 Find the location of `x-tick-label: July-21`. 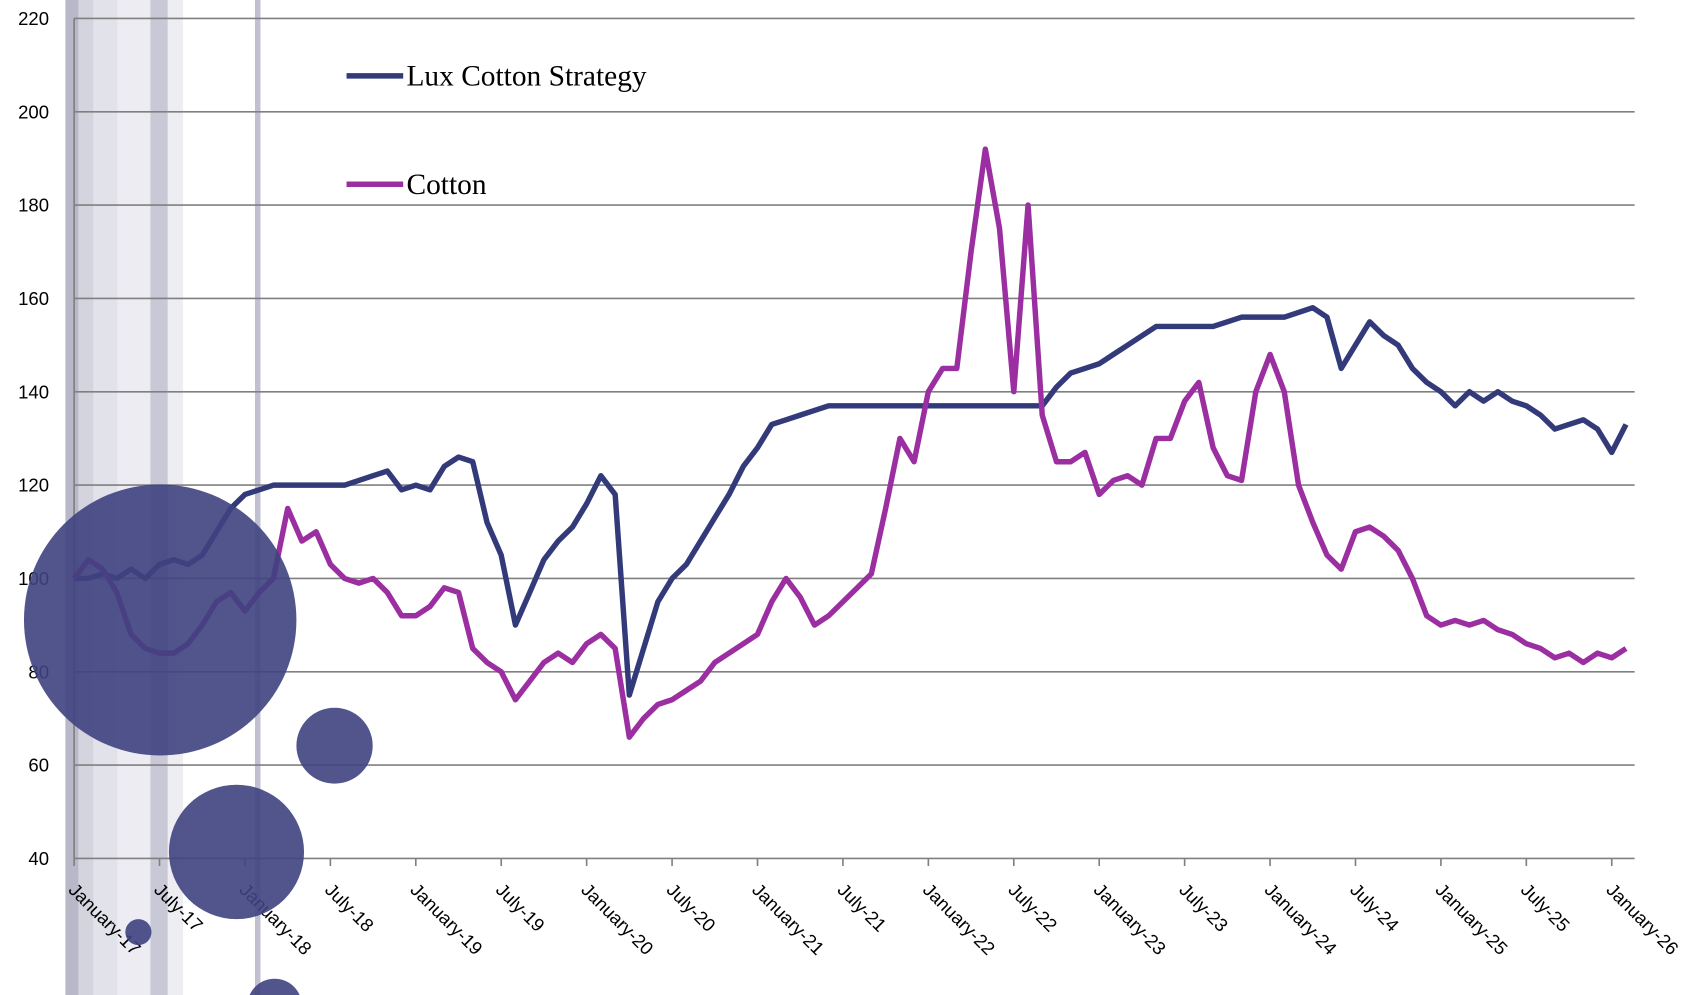

x-tick-label: July-21 is located at coordinates (862, 907).